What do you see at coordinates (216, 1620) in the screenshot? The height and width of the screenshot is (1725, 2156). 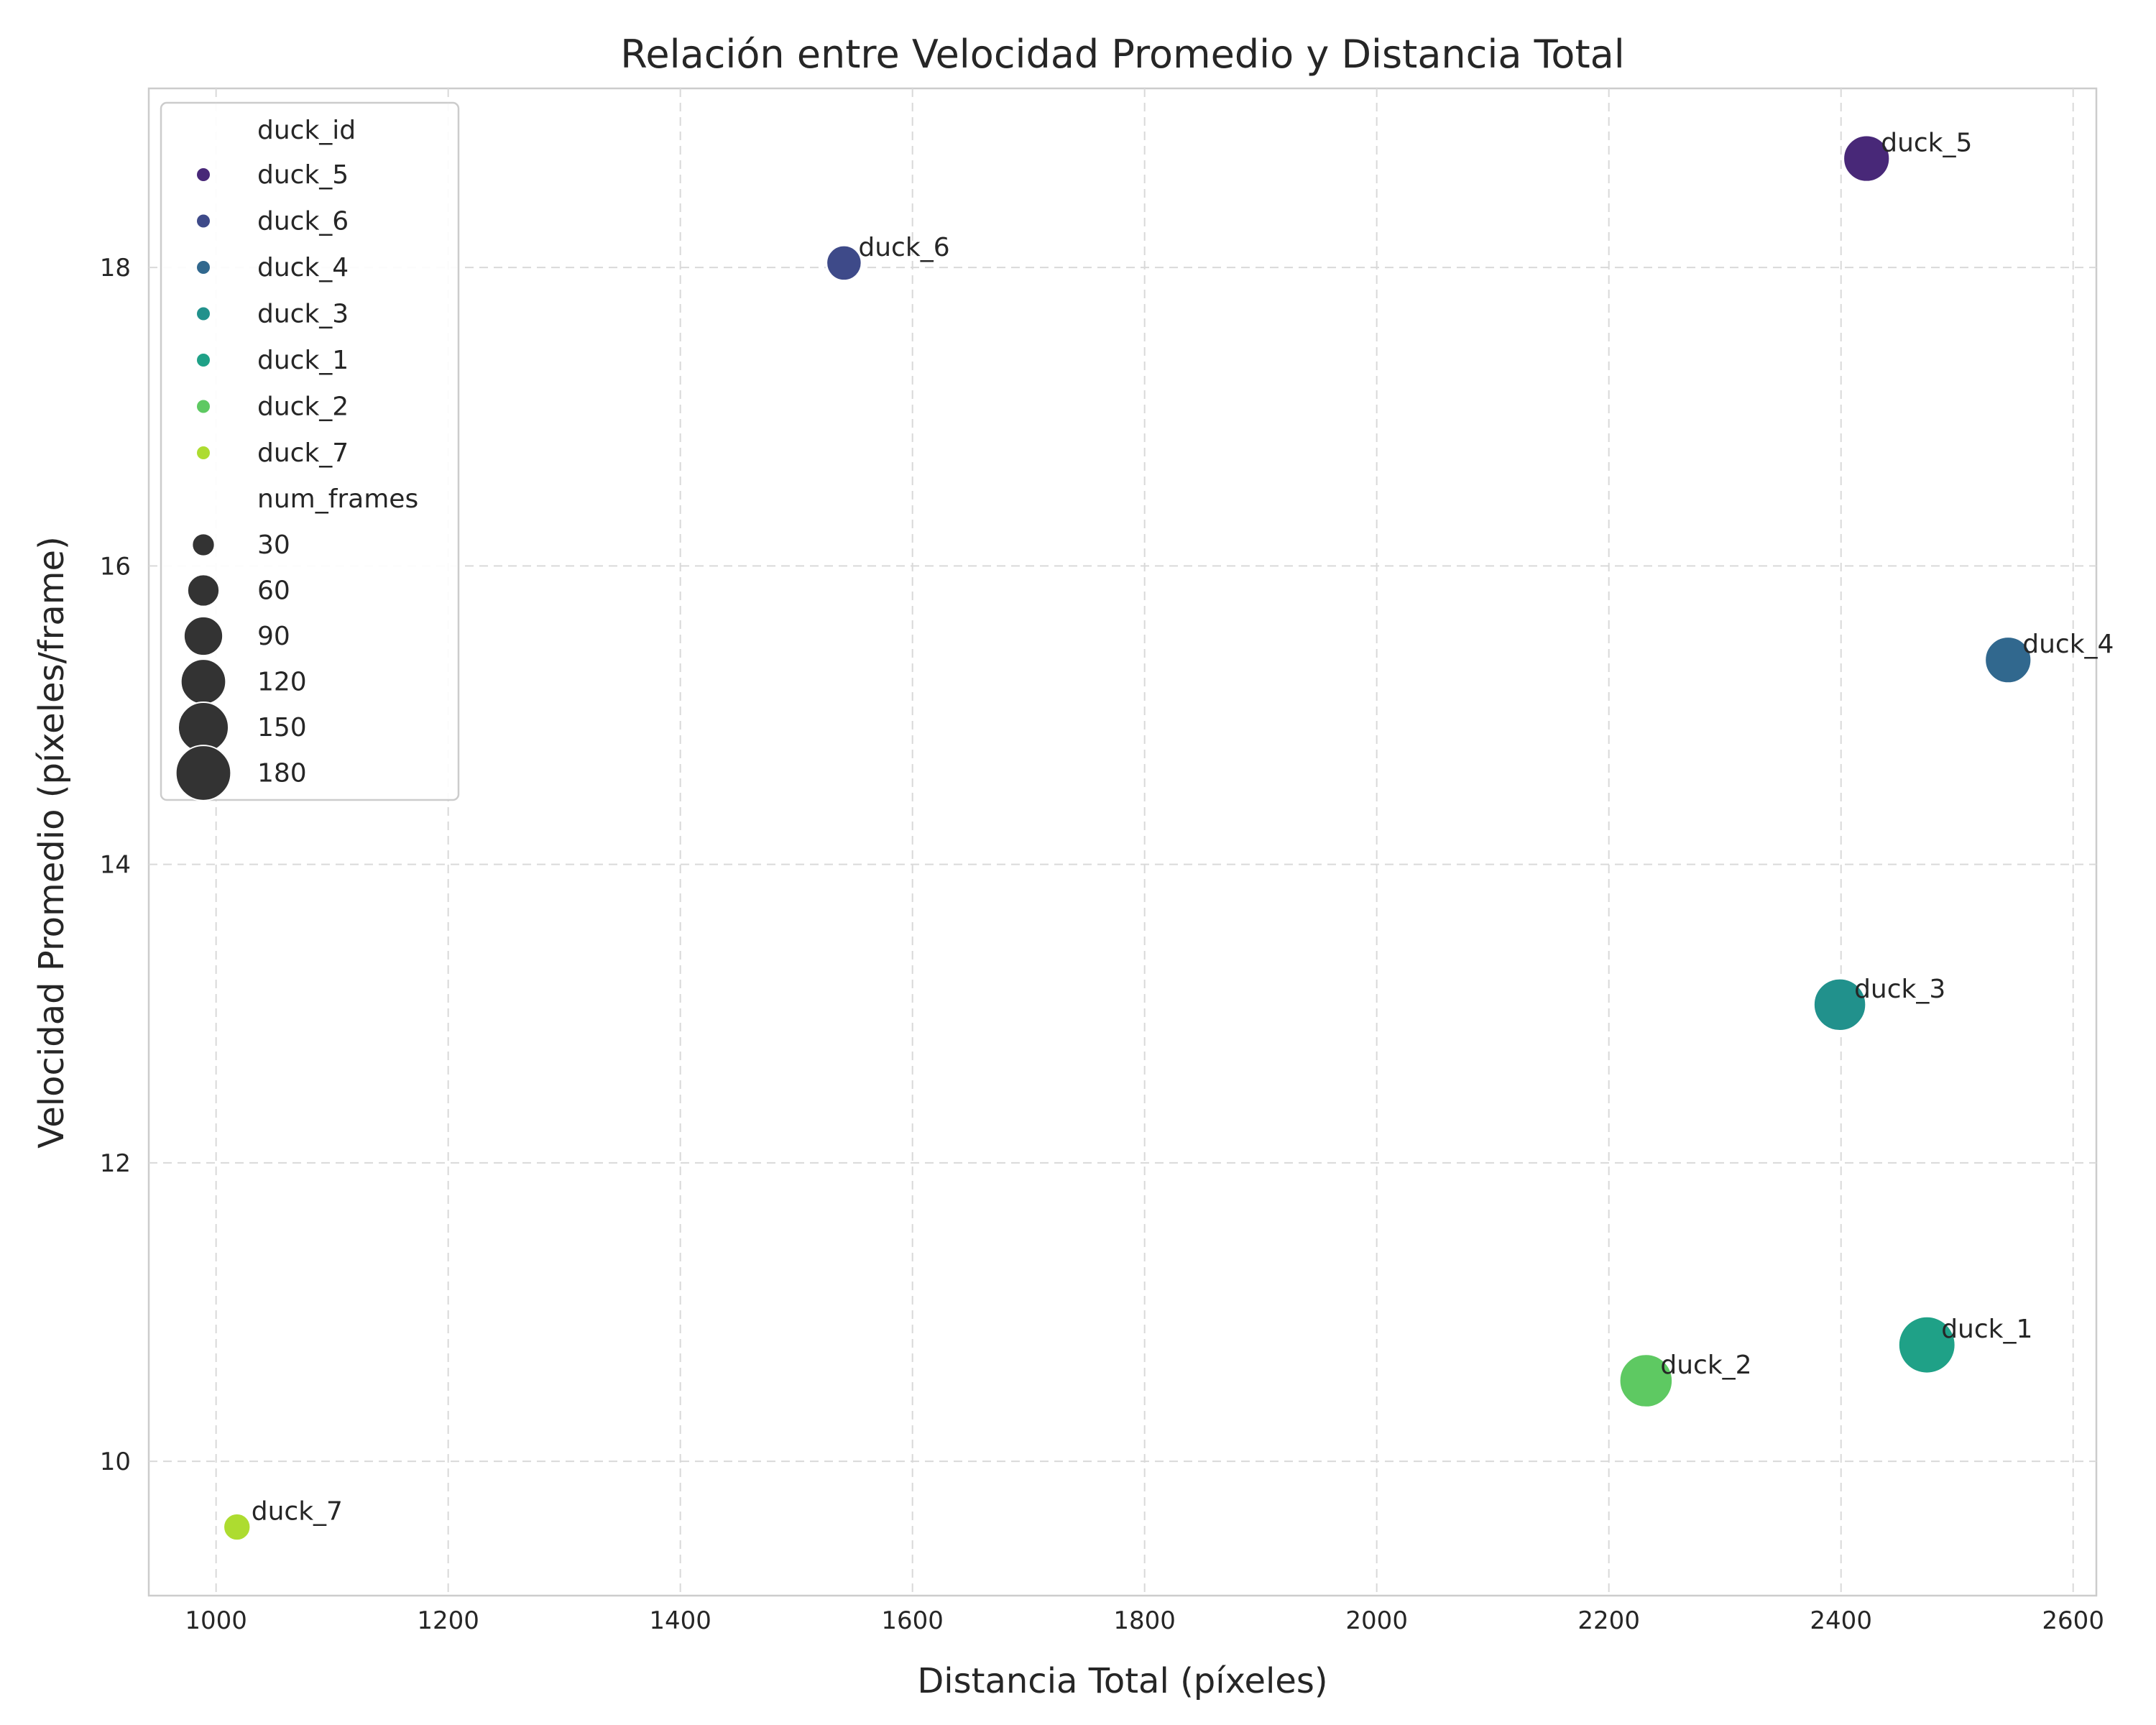 I see `x-tick-label: 1000` at bounding box center [216, 1620].